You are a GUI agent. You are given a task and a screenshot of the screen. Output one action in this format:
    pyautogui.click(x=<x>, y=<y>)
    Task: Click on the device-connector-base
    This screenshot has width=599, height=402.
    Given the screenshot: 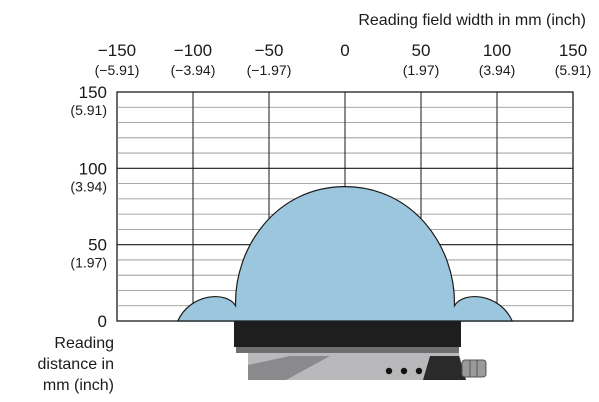 What is the action you would take?
    pyautogui.click(x=444, y=368)
    